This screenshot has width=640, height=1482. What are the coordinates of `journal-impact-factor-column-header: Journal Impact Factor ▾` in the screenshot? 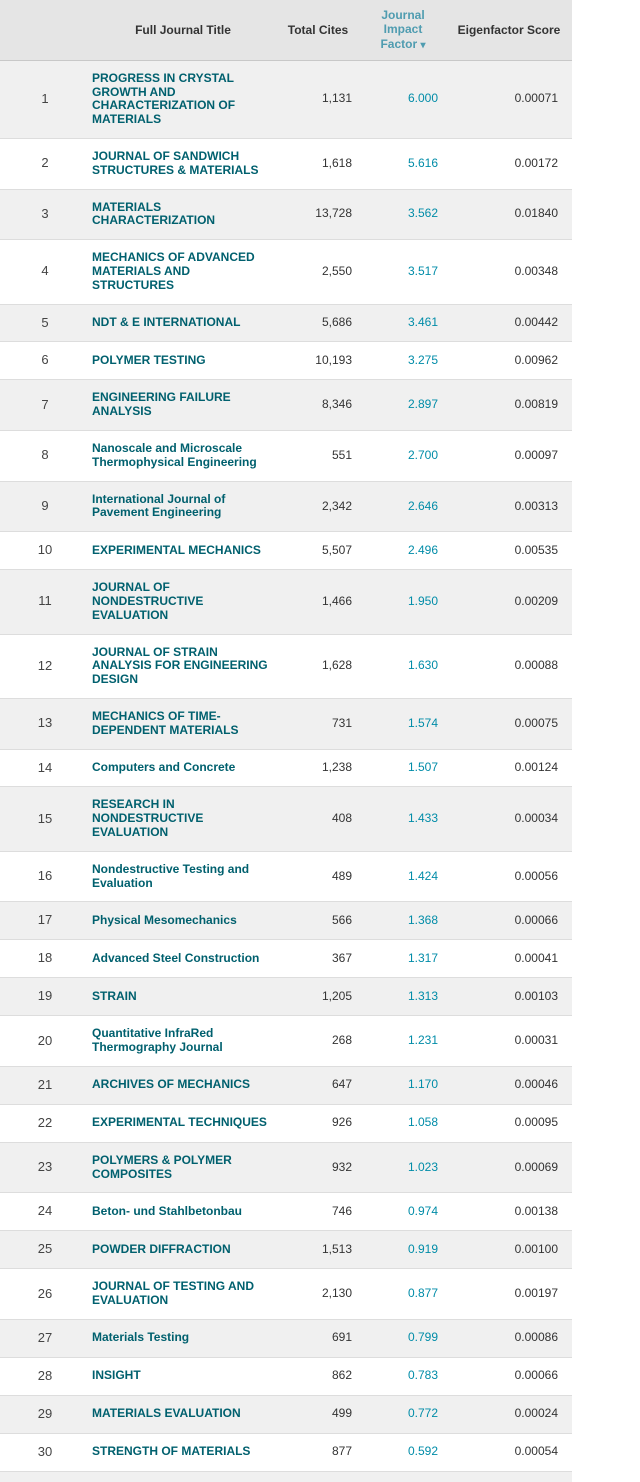 It's located at (403, 30).